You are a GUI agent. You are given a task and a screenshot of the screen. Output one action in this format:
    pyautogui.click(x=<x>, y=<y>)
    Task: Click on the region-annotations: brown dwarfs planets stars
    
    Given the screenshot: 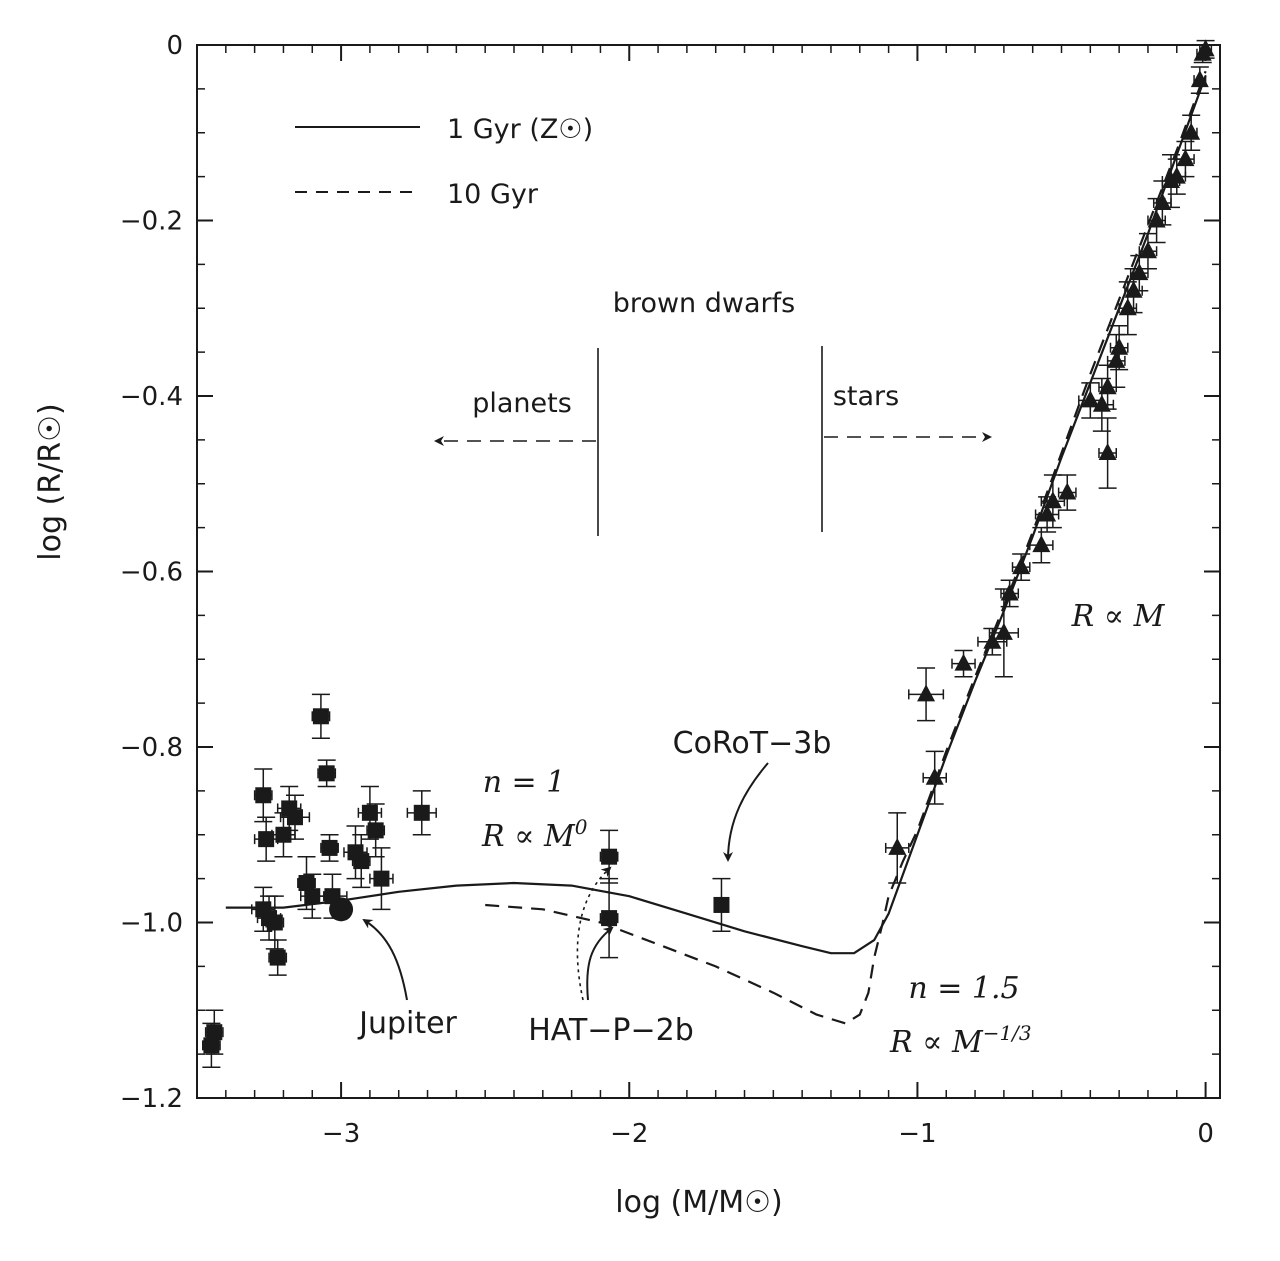 What is the action you would take?
    pyautogui.click(x=713, y=412)
    